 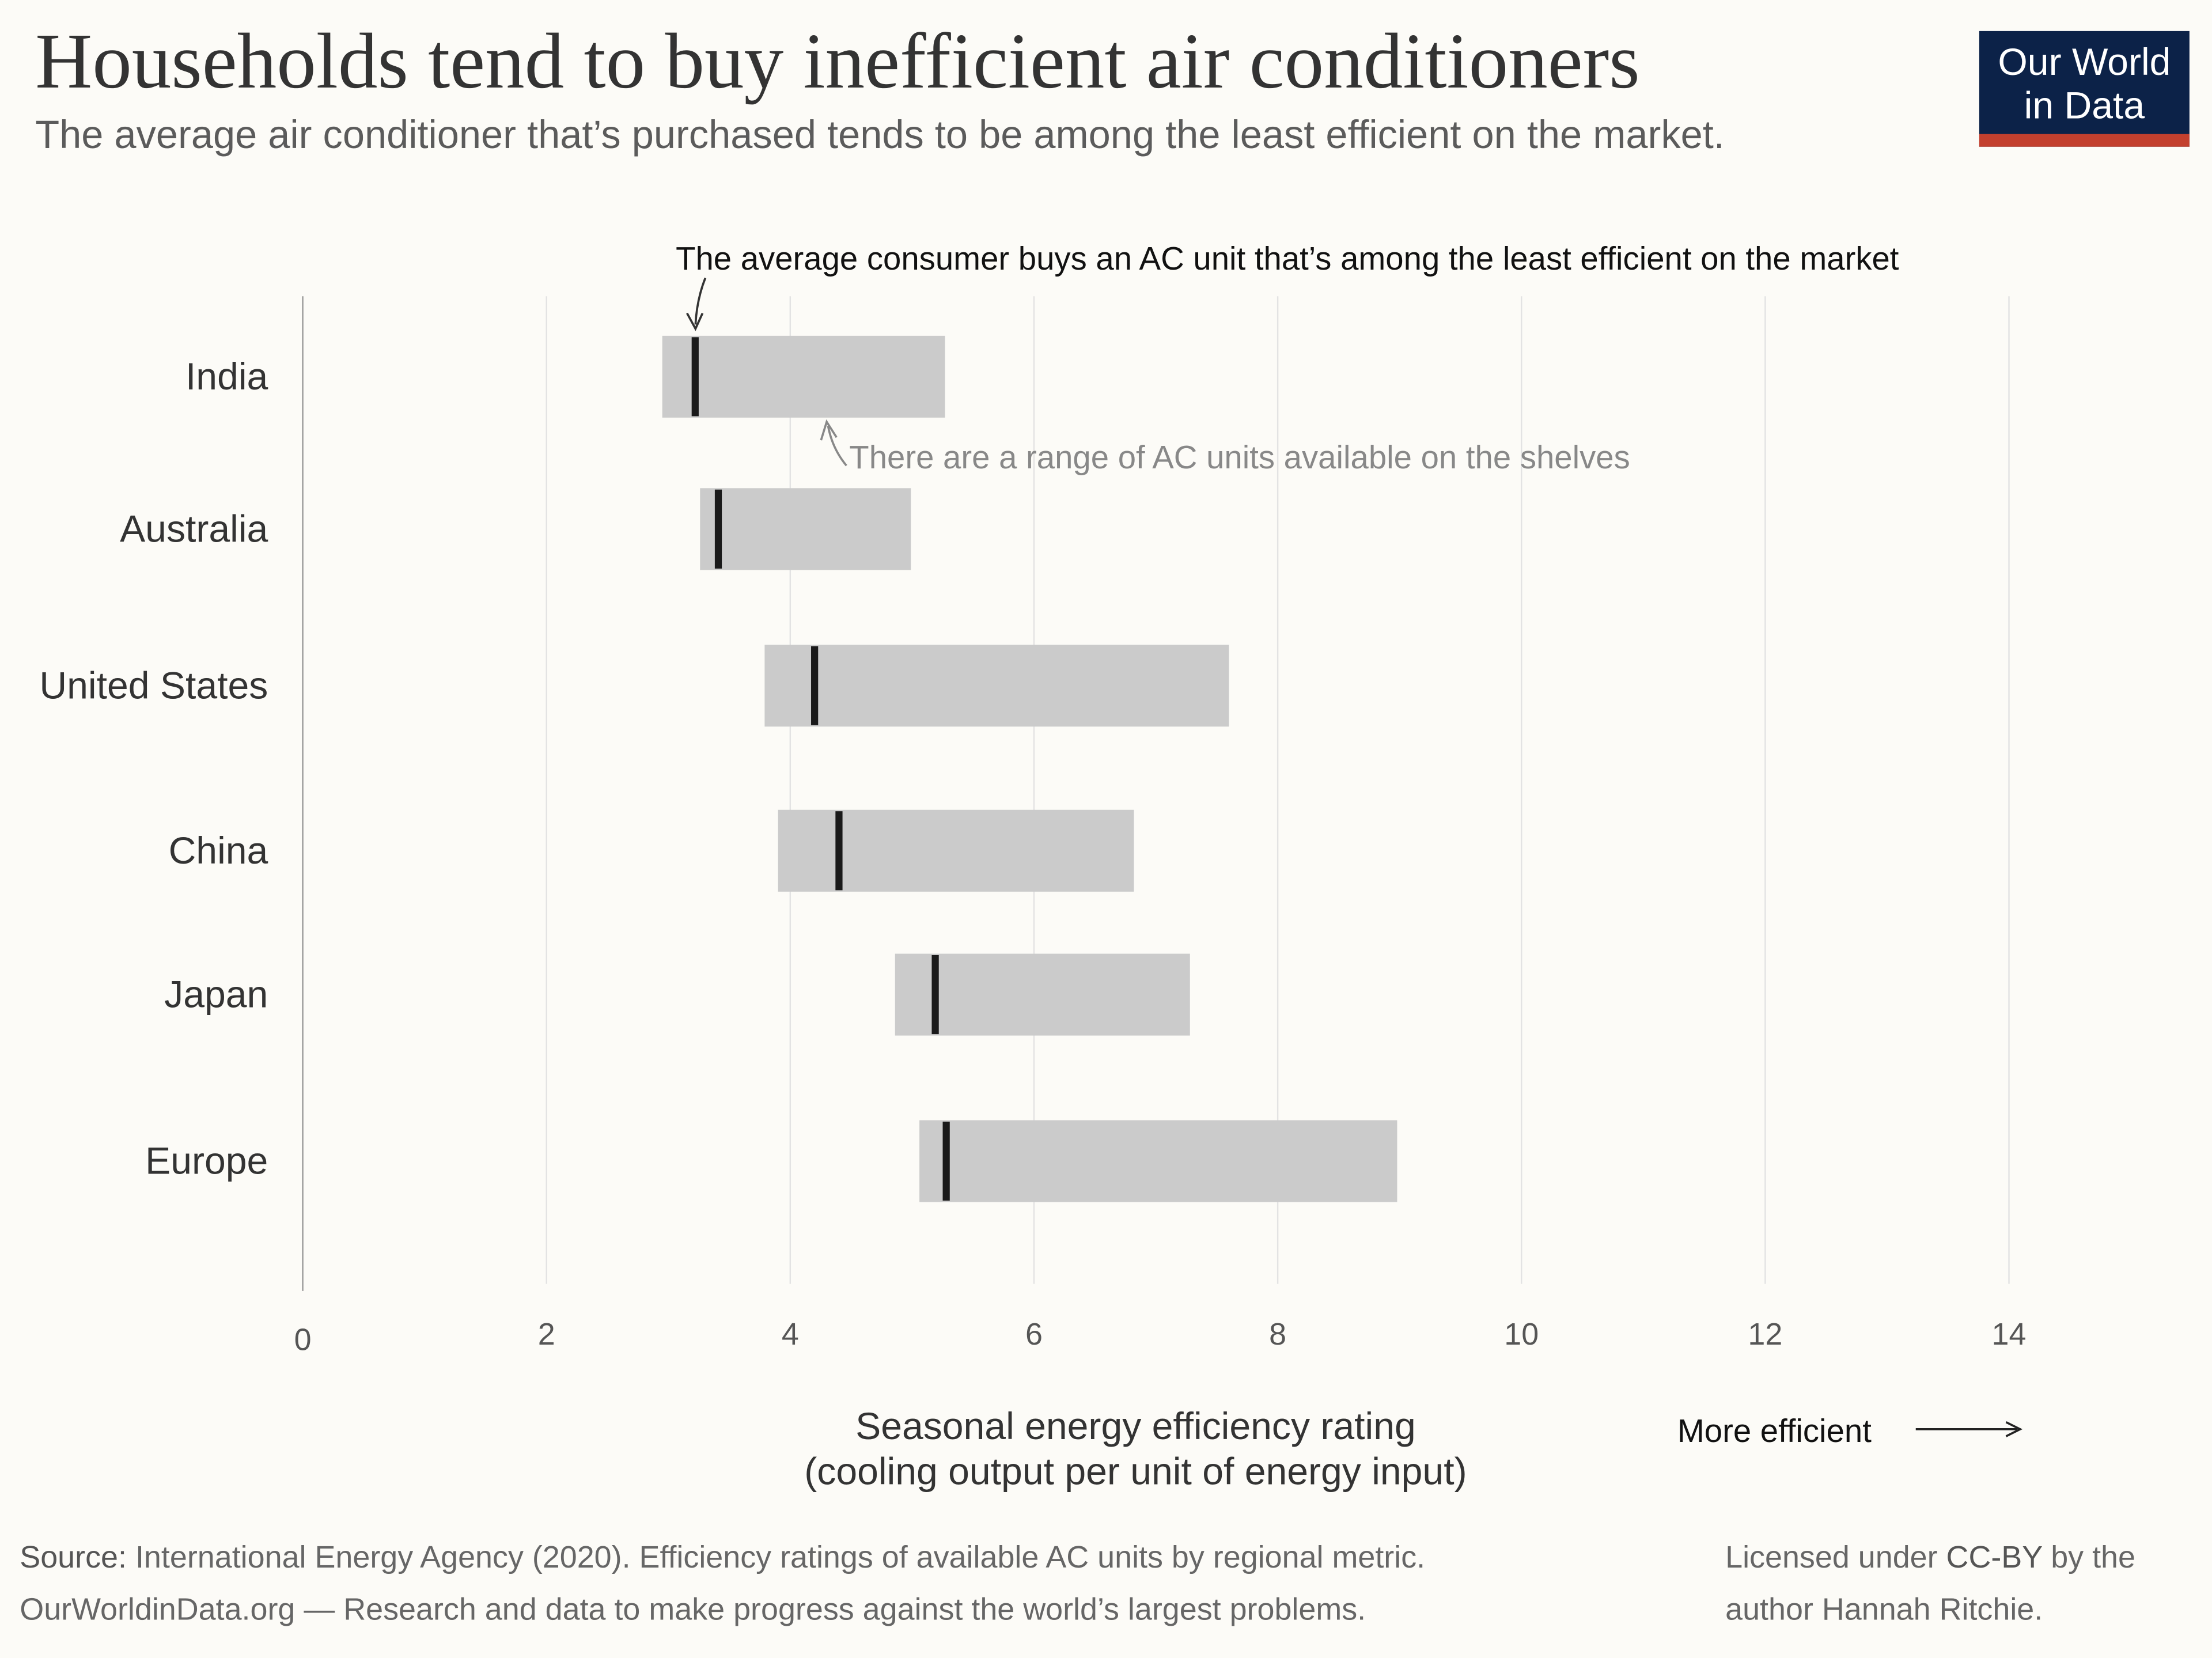 I want to click on x-tick-label: 12, so click(x=1765, y=1334).